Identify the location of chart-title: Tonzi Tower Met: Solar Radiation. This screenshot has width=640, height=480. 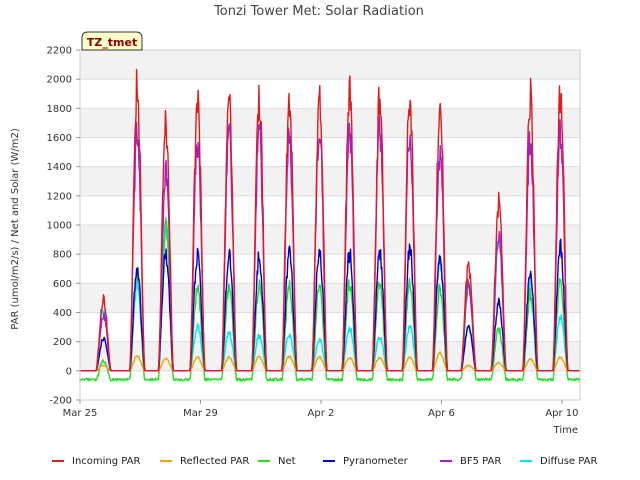
(318, 11).